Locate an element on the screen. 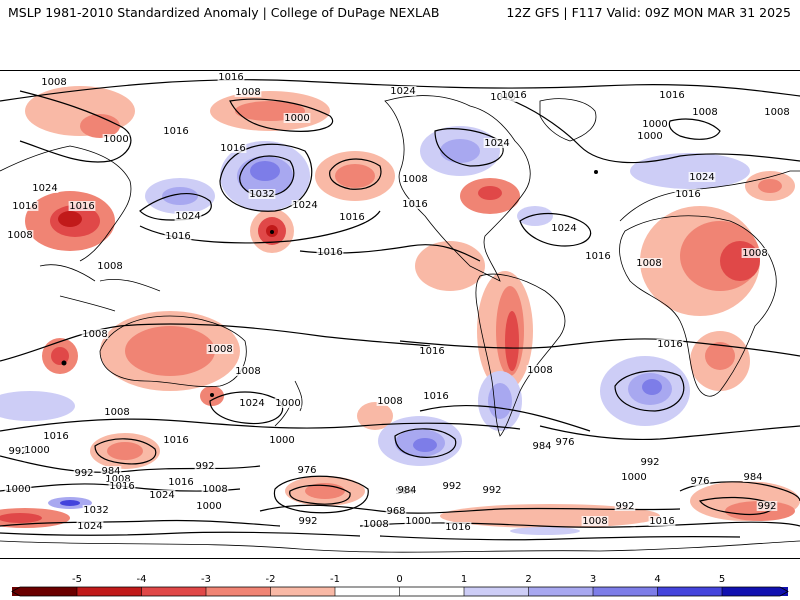 This screenshot has width=800, height=600. colorbar-tick-label: 4 is located at coordinates (657, 579).